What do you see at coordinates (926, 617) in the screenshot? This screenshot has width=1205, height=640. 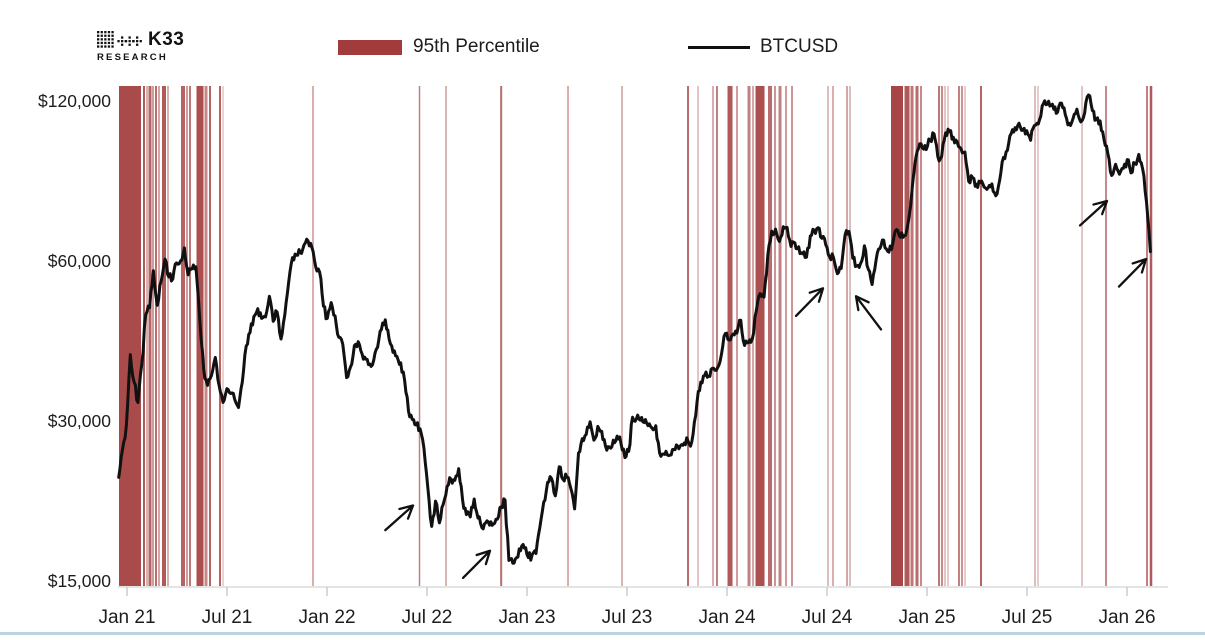 I see `x-axis-label: Jan 25` at bounding box center [926, 617].